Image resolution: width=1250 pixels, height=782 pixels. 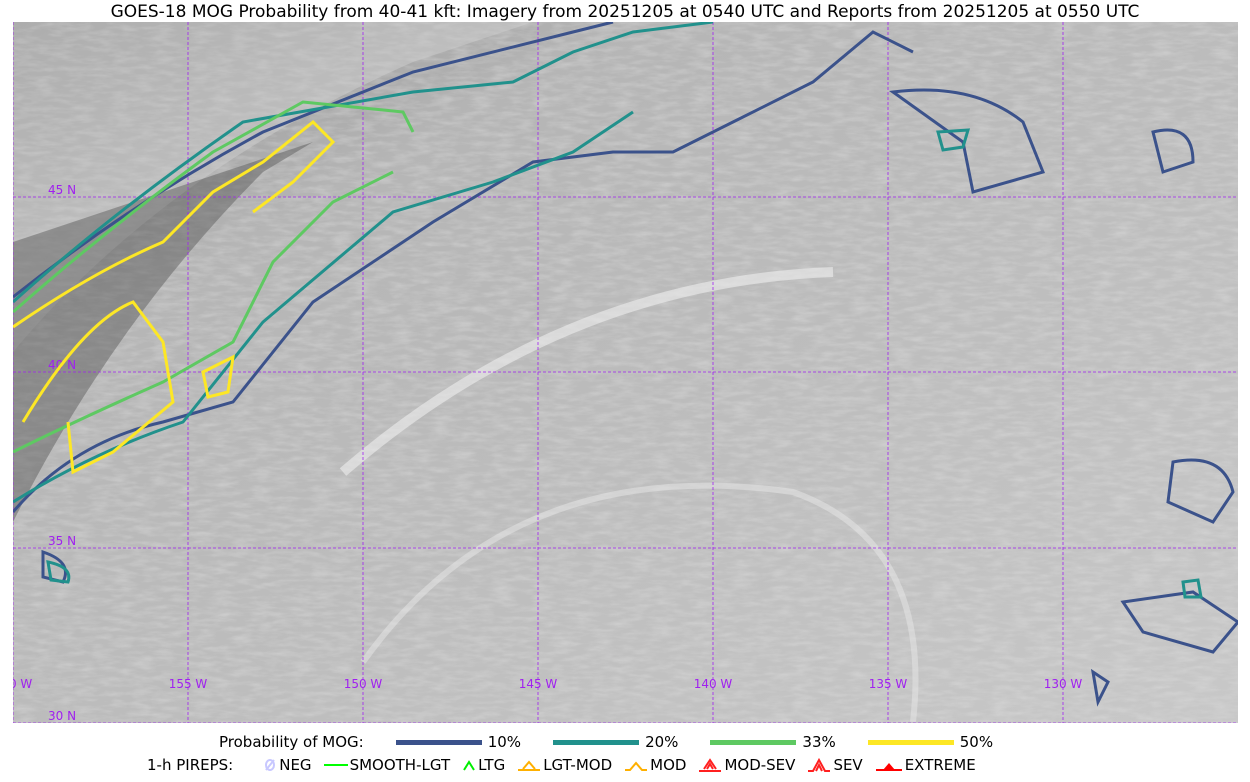 I want to click on pirep-label: NEG, so click(x=295, y=765).